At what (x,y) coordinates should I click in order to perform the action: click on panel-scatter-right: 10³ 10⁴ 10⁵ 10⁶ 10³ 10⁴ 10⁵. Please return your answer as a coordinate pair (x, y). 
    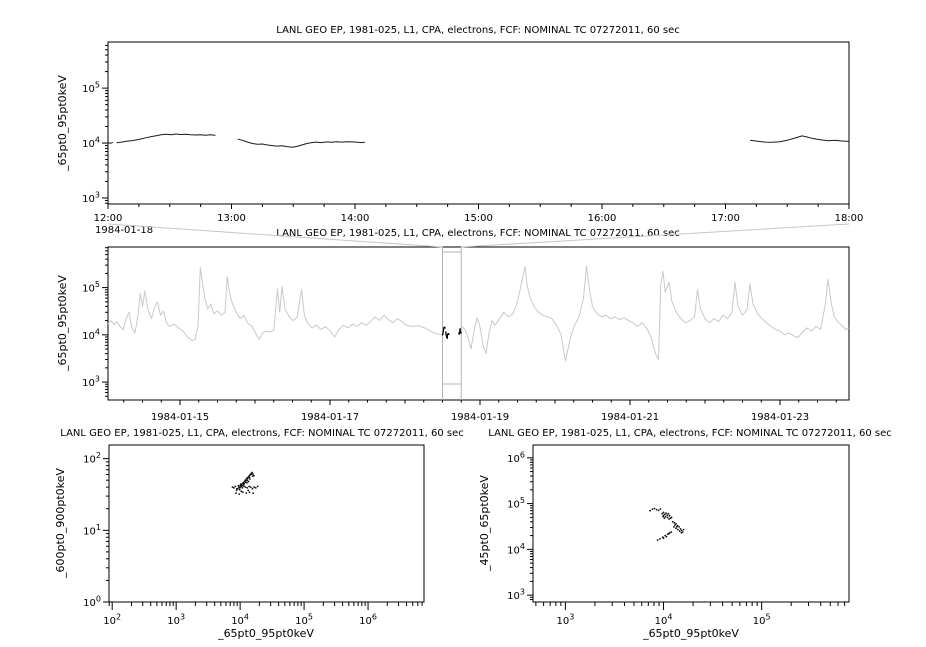
    Looking at the image, I should click on (678, 536).